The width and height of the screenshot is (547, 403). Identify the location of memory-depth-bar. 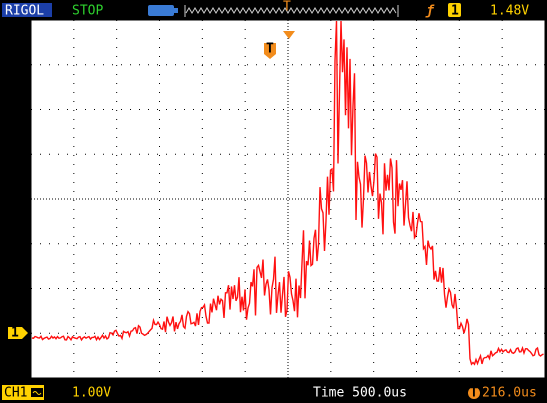
(291, 10).